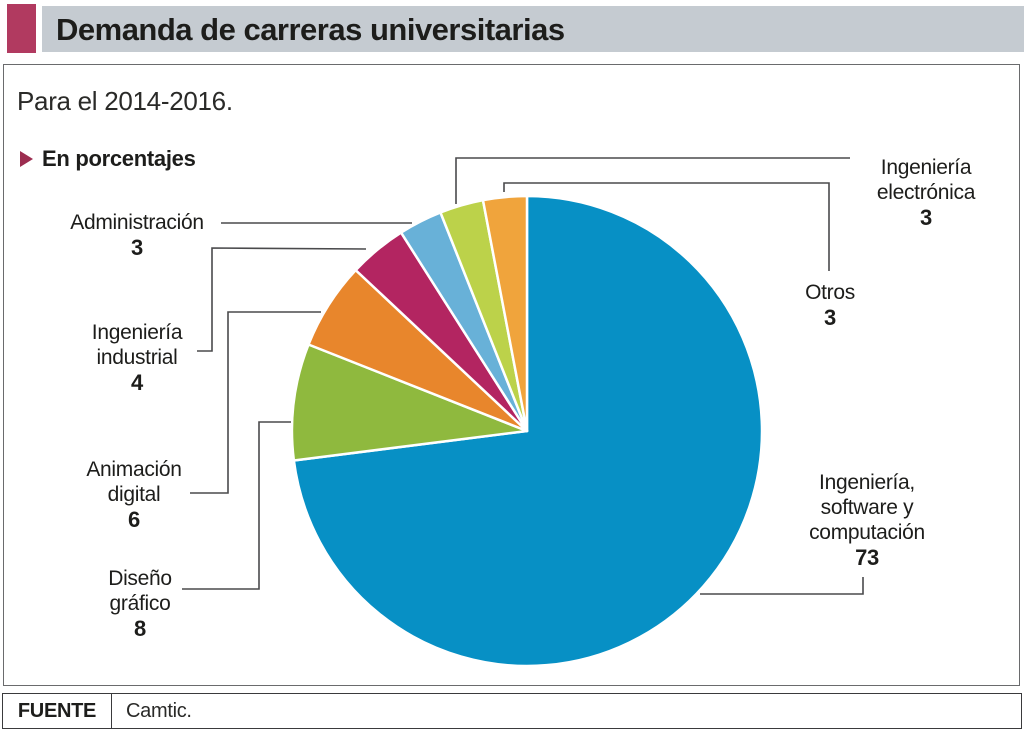 The height and width of the screenshot is (731, 1024). I want to click on callout-label: digital, so click(134, 494).